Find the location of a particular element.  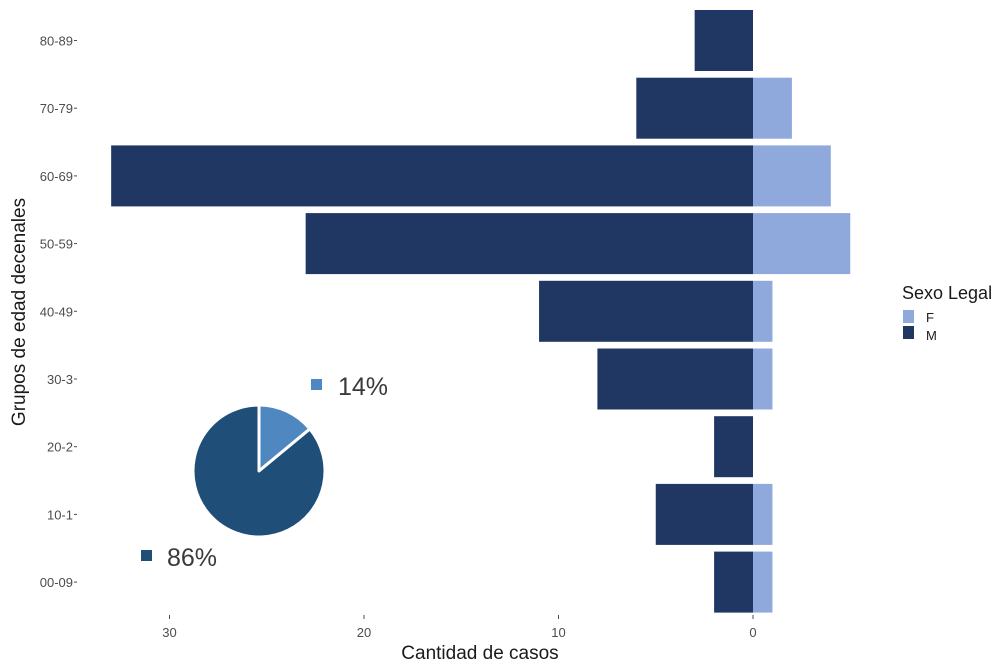

pie-label-small: 14% is located at coordinates (363, 387).